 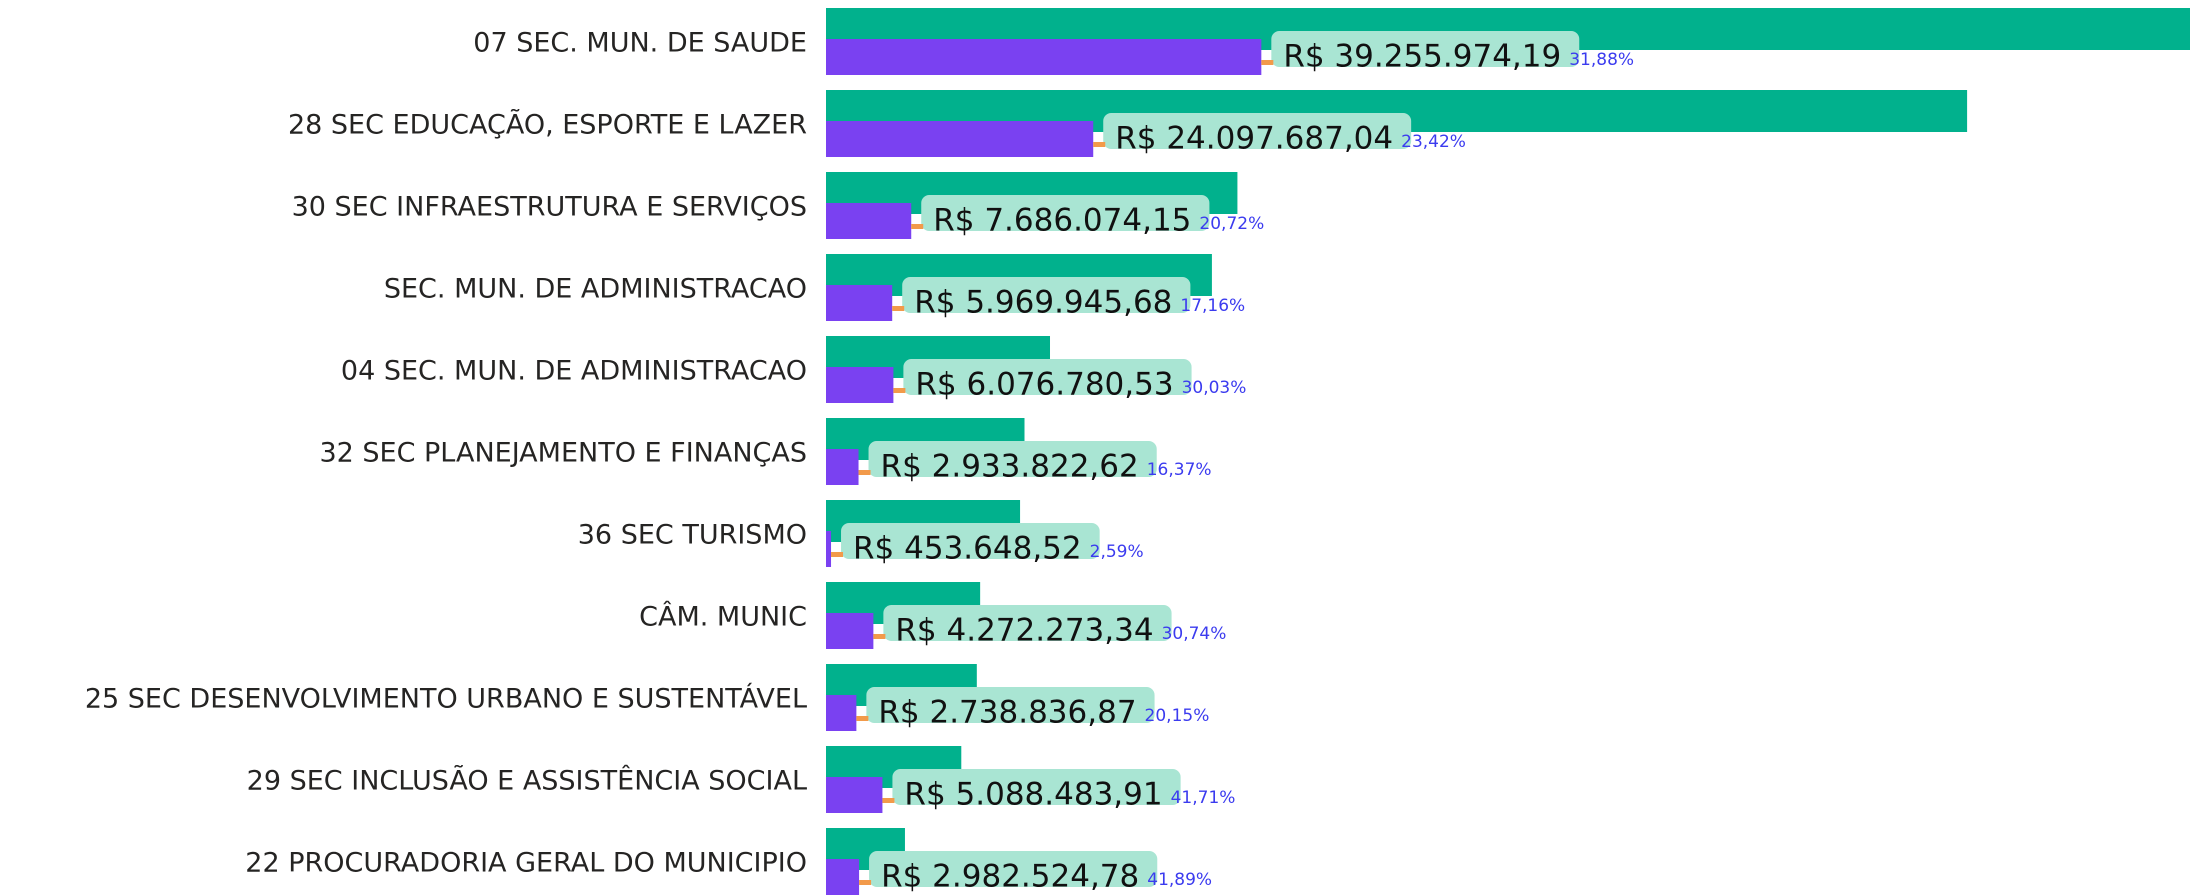 I want to click on share-label: 20,72%, so click(x=1231, y=224).